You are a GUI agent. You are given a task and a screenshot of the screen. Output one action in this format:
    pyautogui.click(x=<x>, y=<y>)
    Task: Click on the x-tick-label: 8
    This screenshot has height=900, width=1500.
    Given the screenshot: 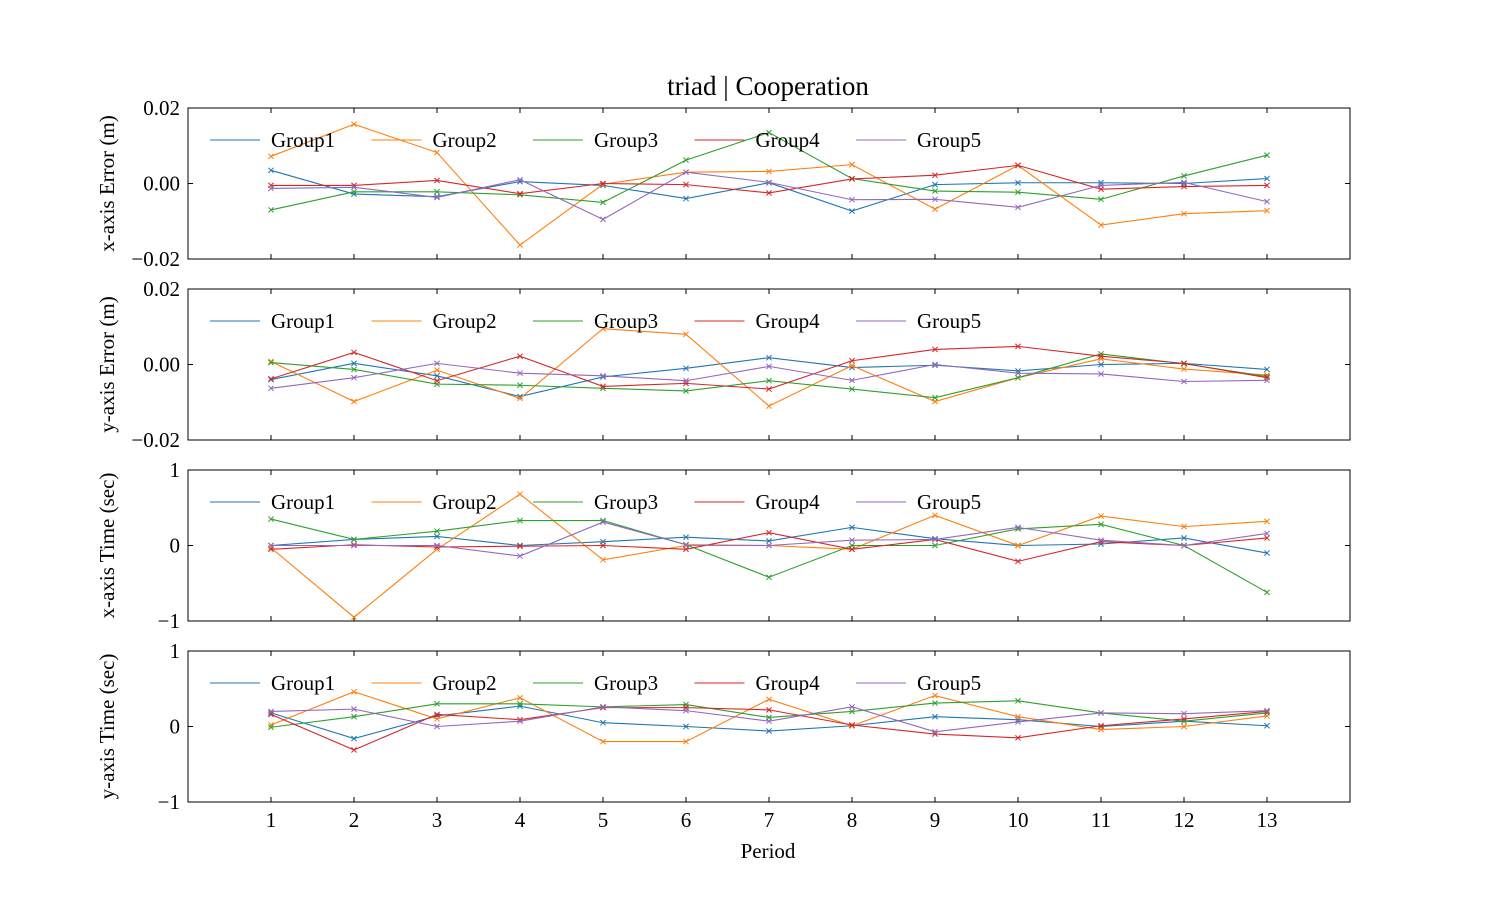 What is the action you would take?
    pyautogui.click(x=852, y=820)
    